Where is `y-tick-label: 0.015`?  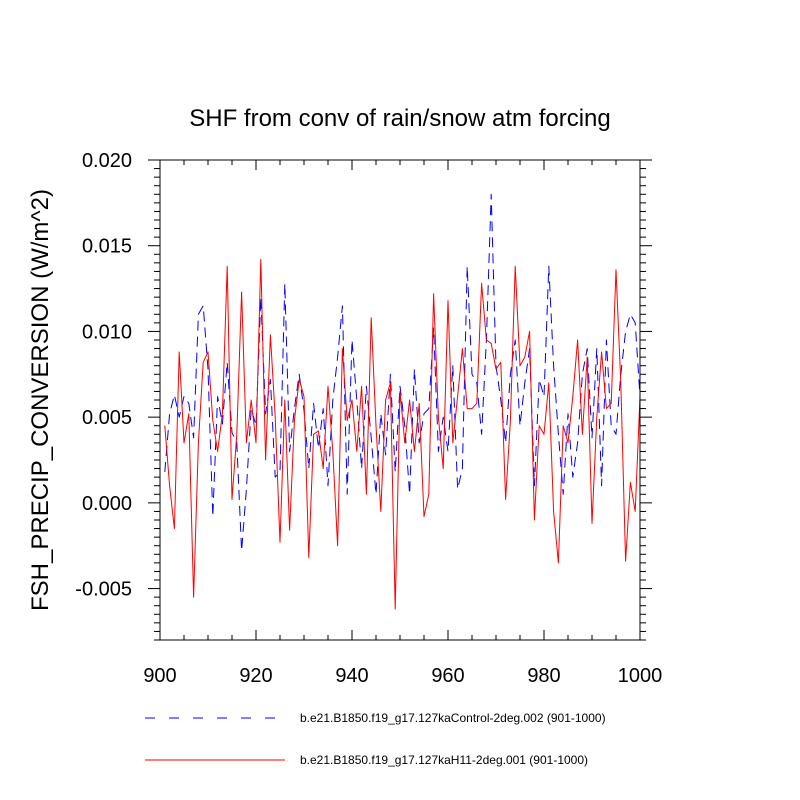 y-tick-label: 0.015 is located at coordinates (107, 247).